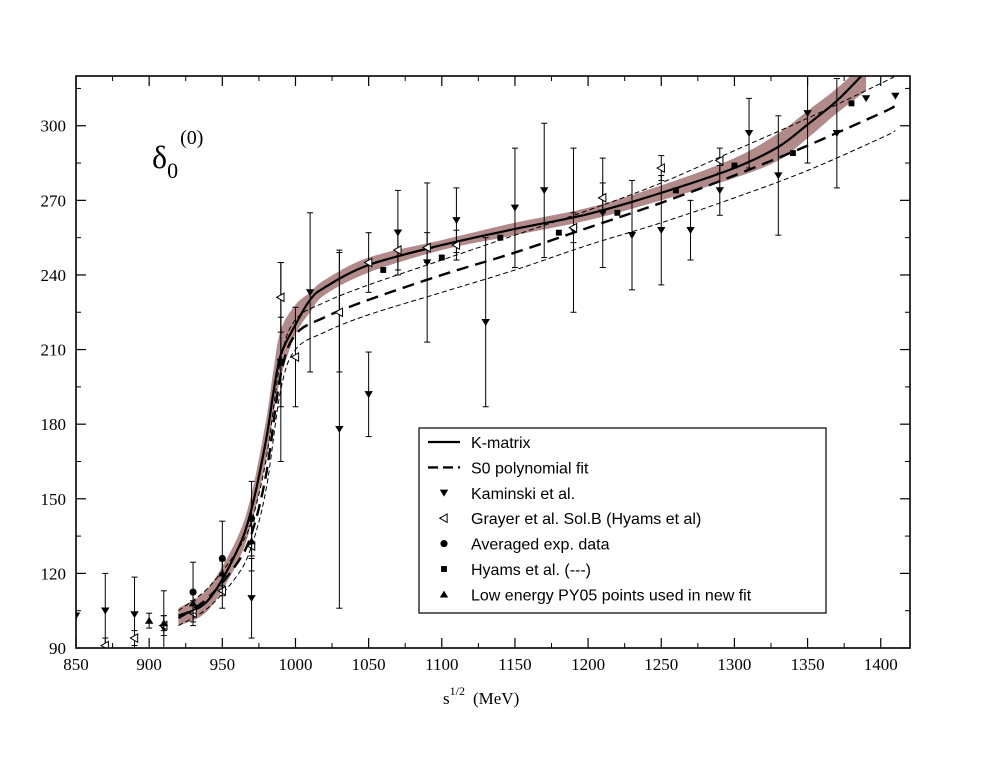  What do you see at coordinates (443, 518) in the screenshot?
I see `legend-symbol-triangle-left-open` at bounding box center [443, 518].